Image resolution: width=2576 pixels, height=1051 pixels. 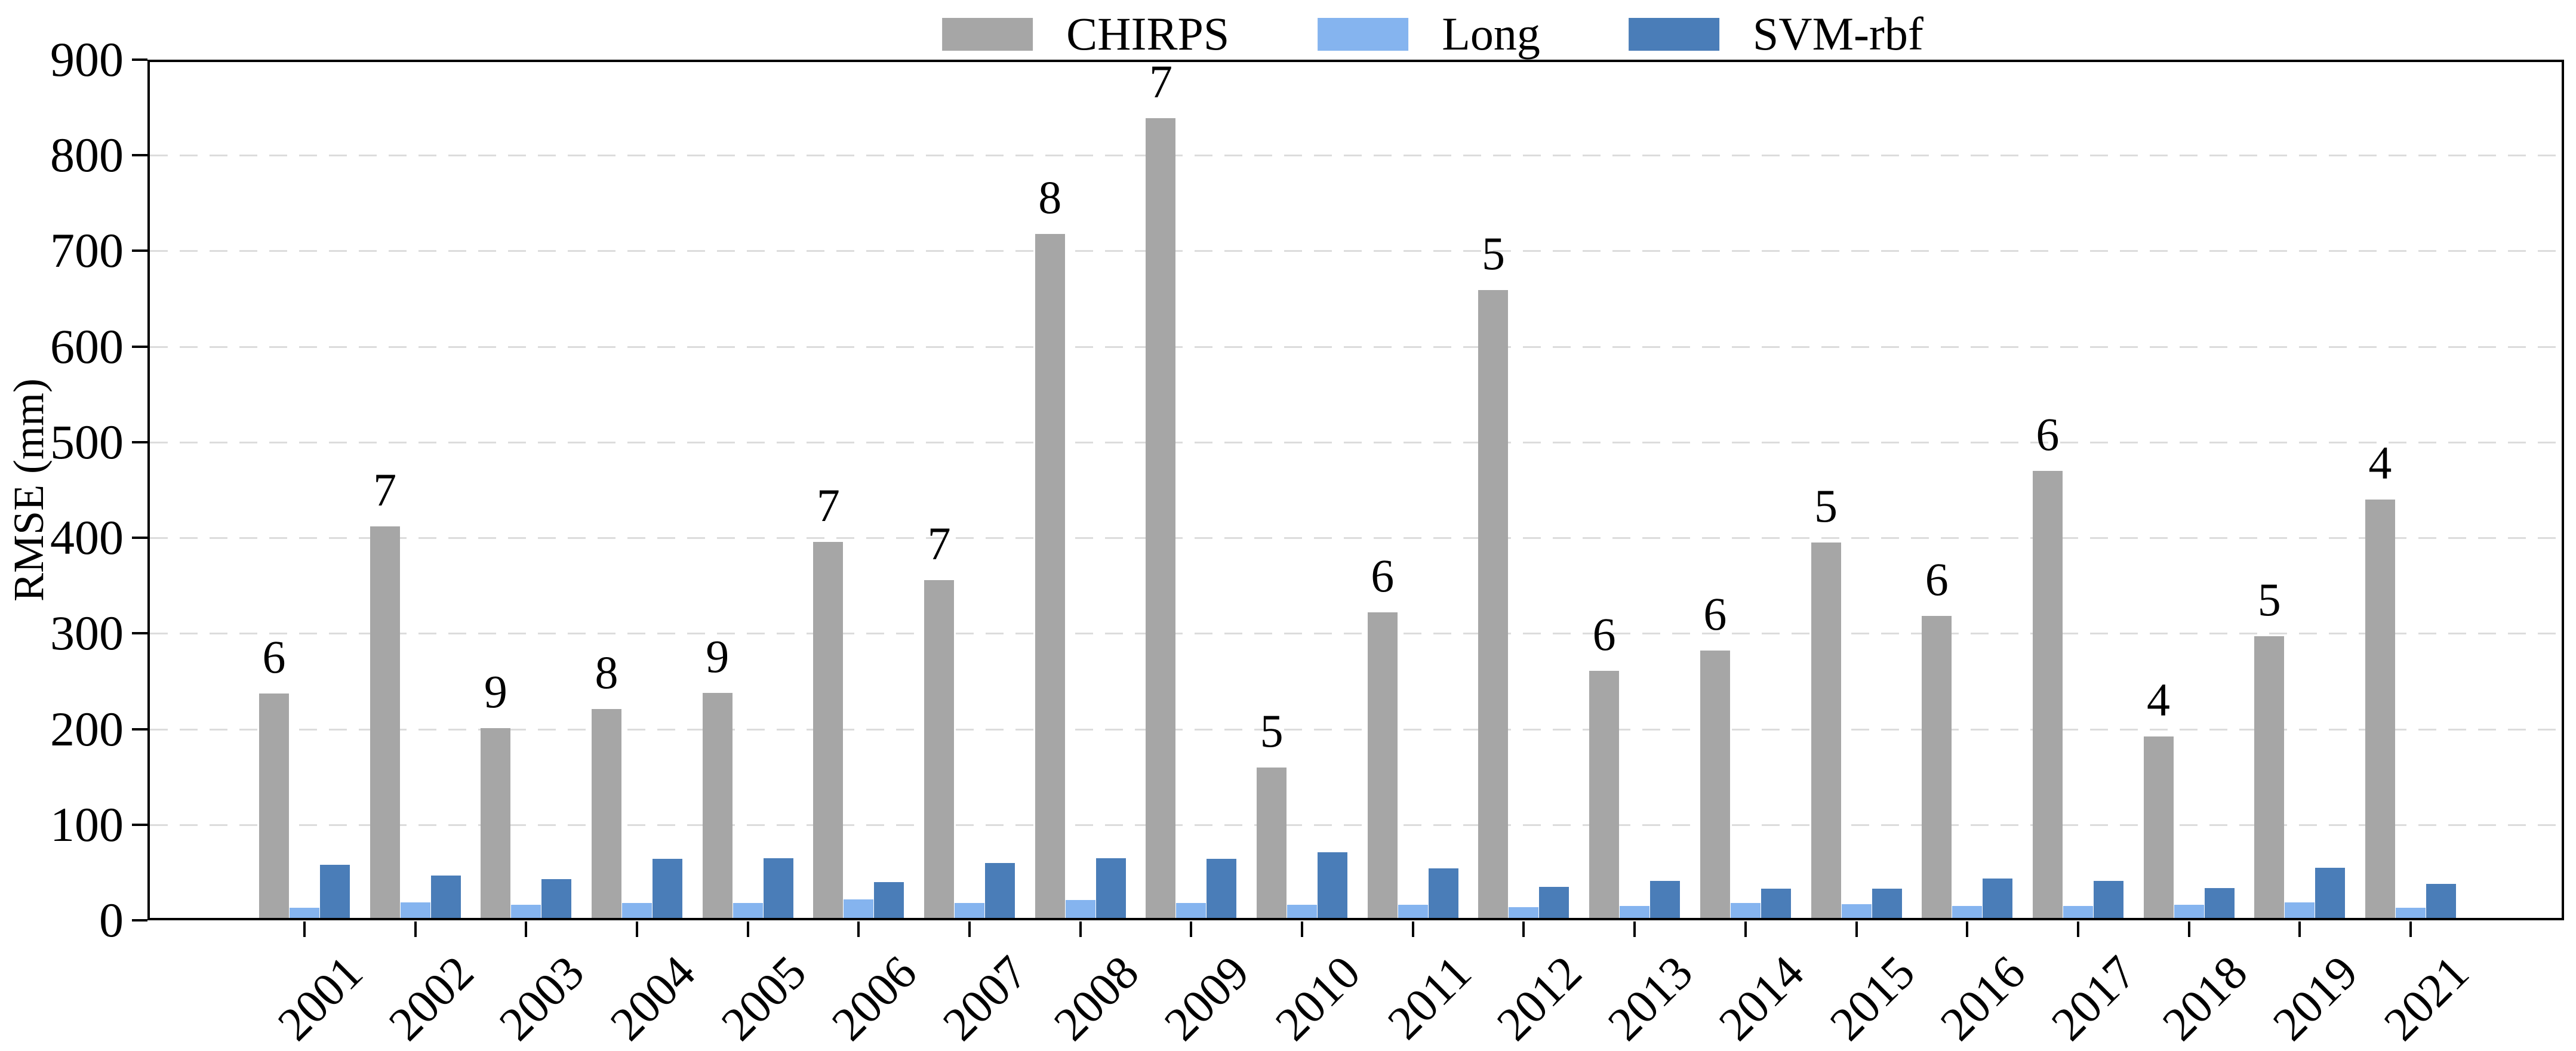 I want to click on bar-long-2003, so click(x=526, y=912).